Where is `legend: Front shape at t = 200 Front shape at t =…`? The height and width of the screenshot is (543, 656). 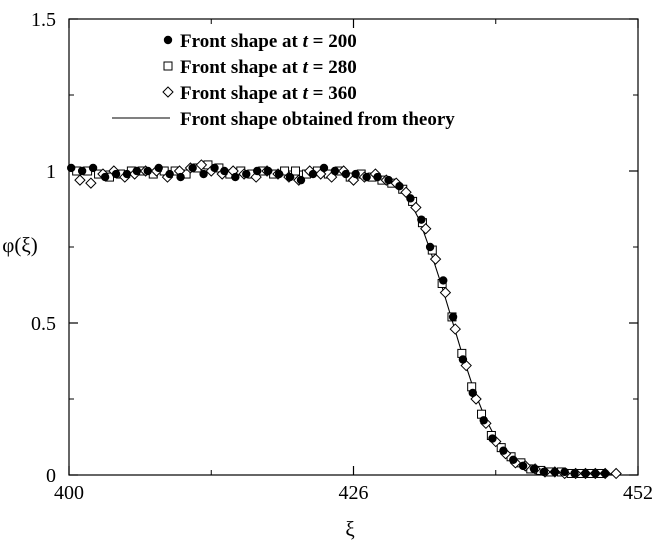 legend: Front shape at t = 200 Front shape at t =… is located at coordinates (283, 80).